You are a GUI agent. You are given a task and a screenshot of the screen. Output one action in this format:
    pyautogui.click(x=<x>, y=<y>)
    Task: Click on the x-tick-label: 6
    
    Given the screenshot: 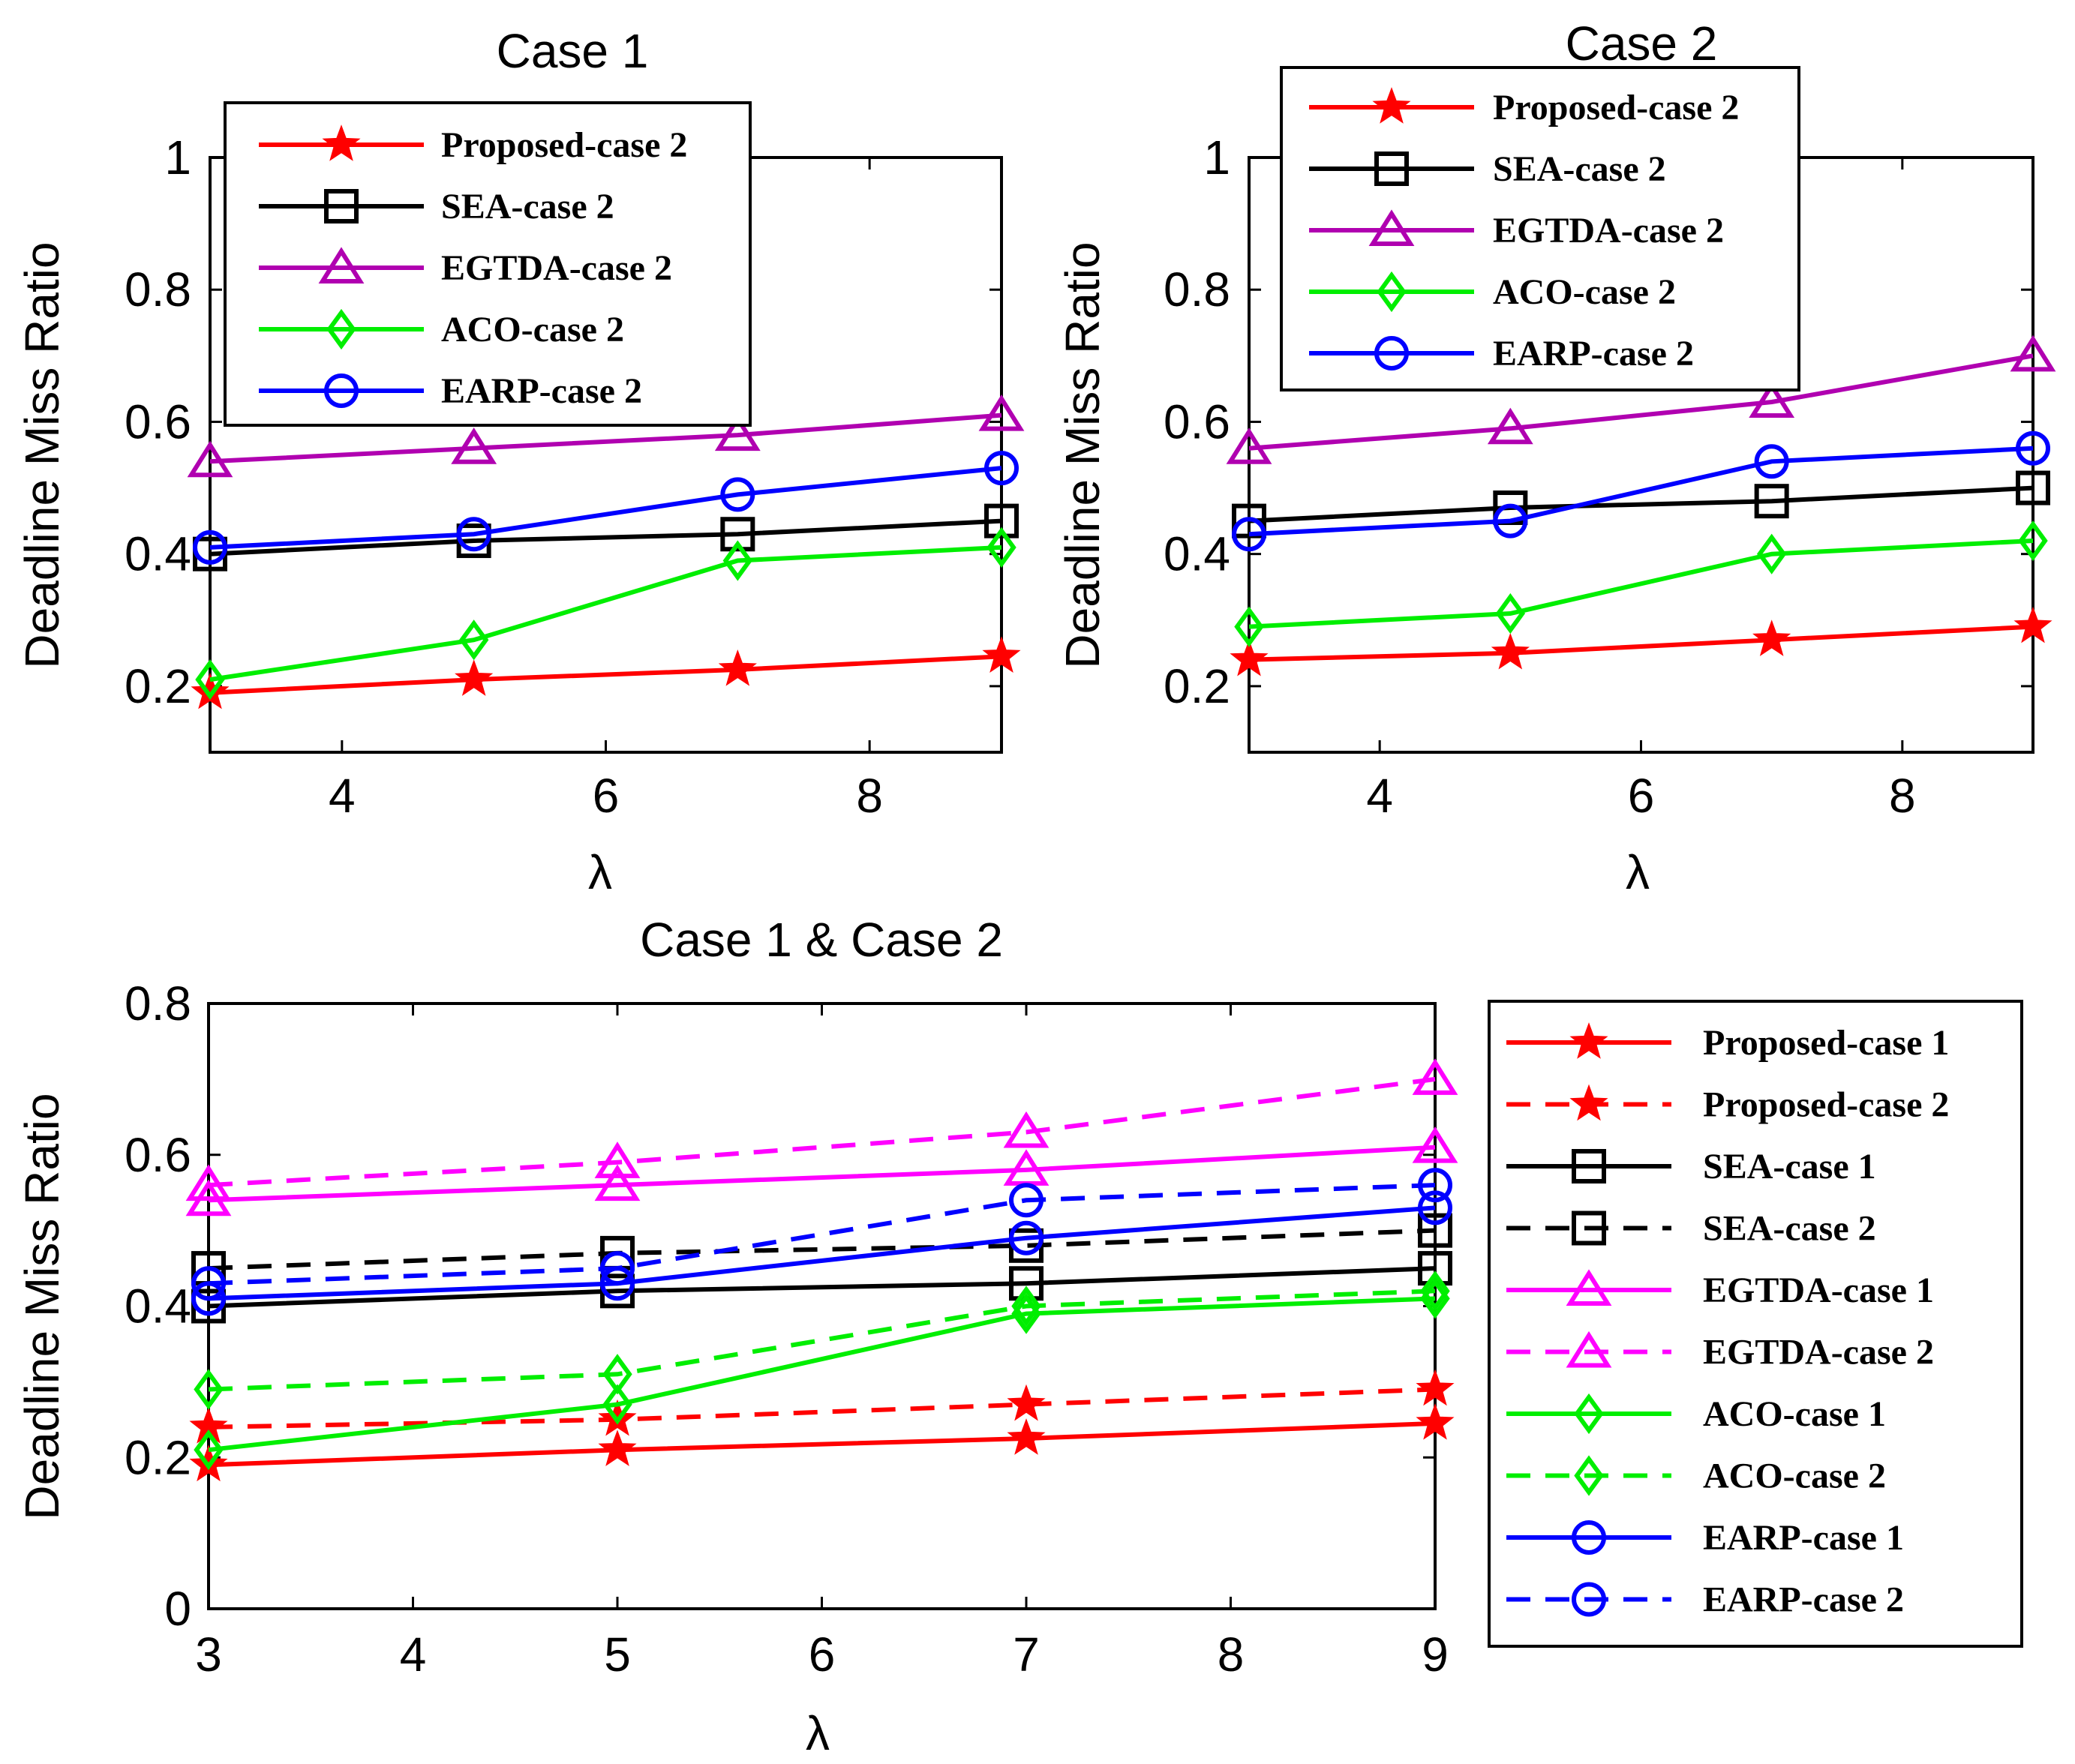 What is the action you would take?
    pyautogui.click(x=607, y=796)
    